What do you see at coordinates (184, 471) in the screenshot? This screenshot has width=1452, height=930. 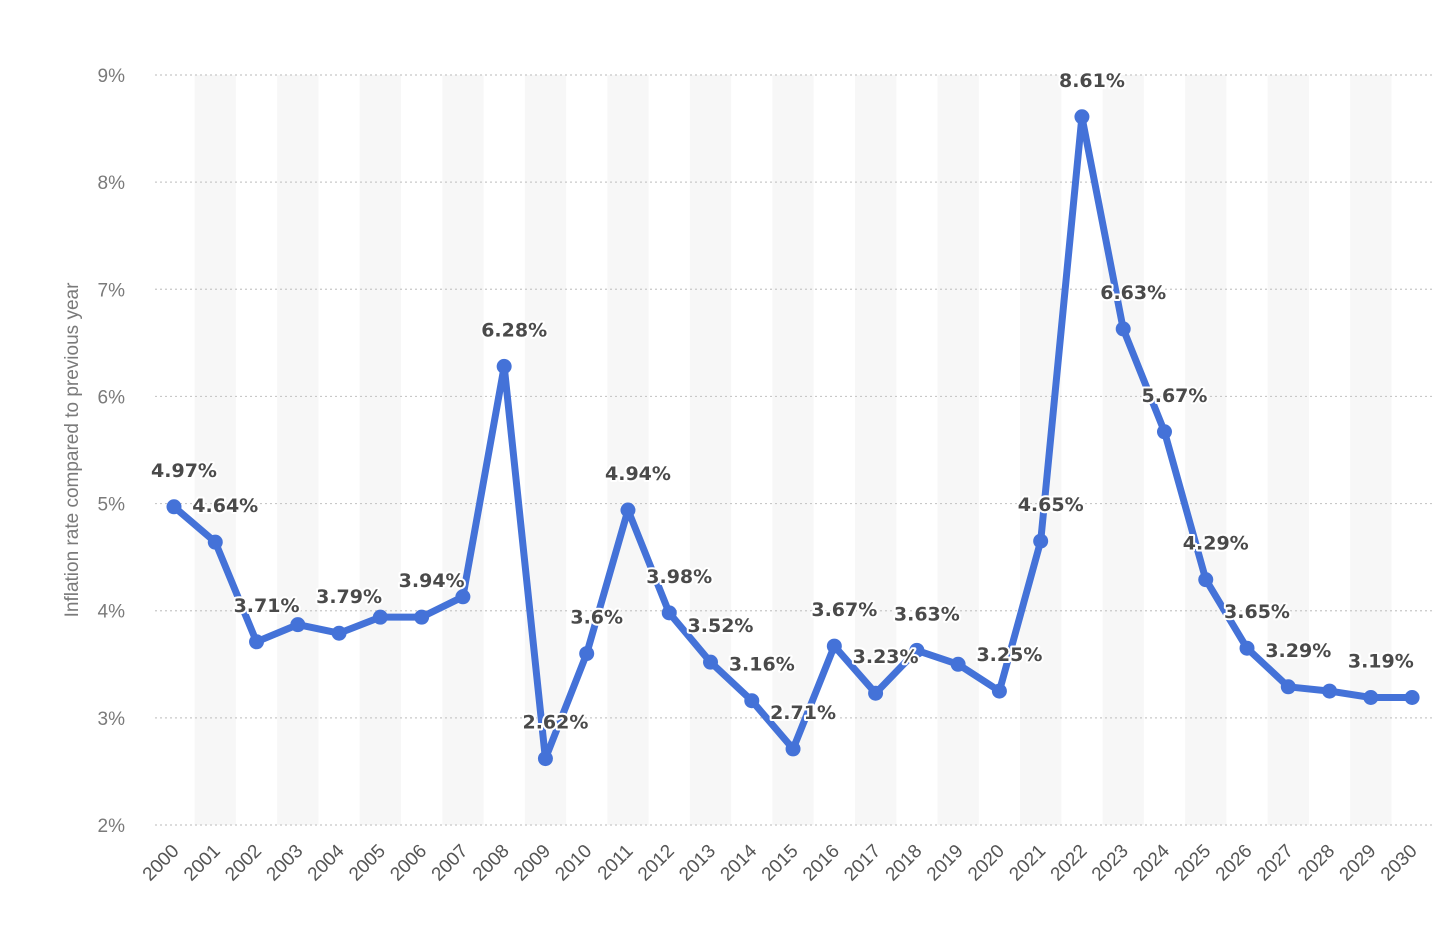 I see `data-label: 4.97%` at bounding box center [184, 471].